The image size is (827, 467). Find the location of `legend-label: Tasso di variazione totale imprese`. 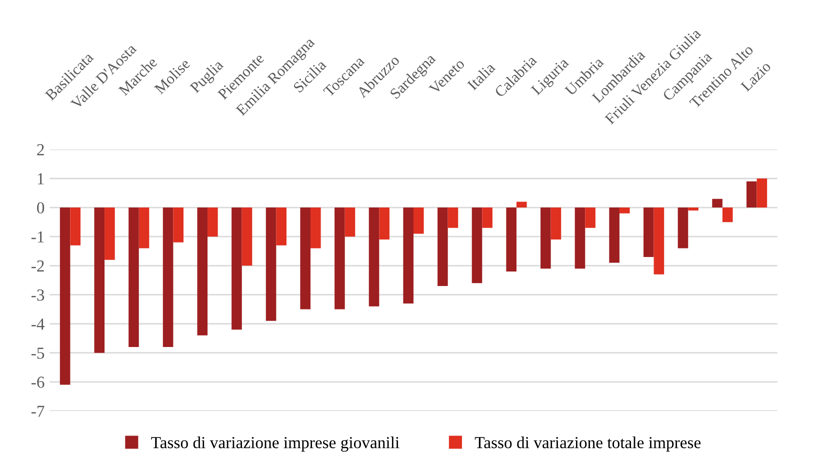

legend-label: Tasso di variazione totale imprese is located at coordinates (587, 444).